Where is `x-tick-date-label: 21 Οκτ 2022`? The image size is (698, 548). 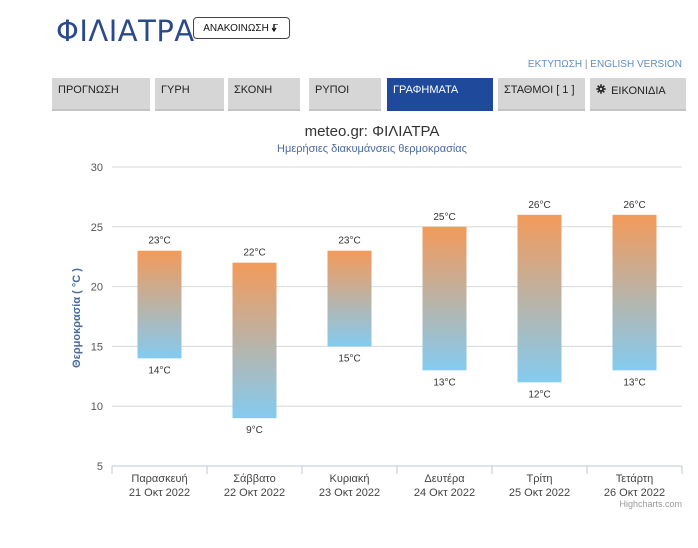
x-tick-date-label: 21 Οκτ 2022 is located at coordinates (159, 493).